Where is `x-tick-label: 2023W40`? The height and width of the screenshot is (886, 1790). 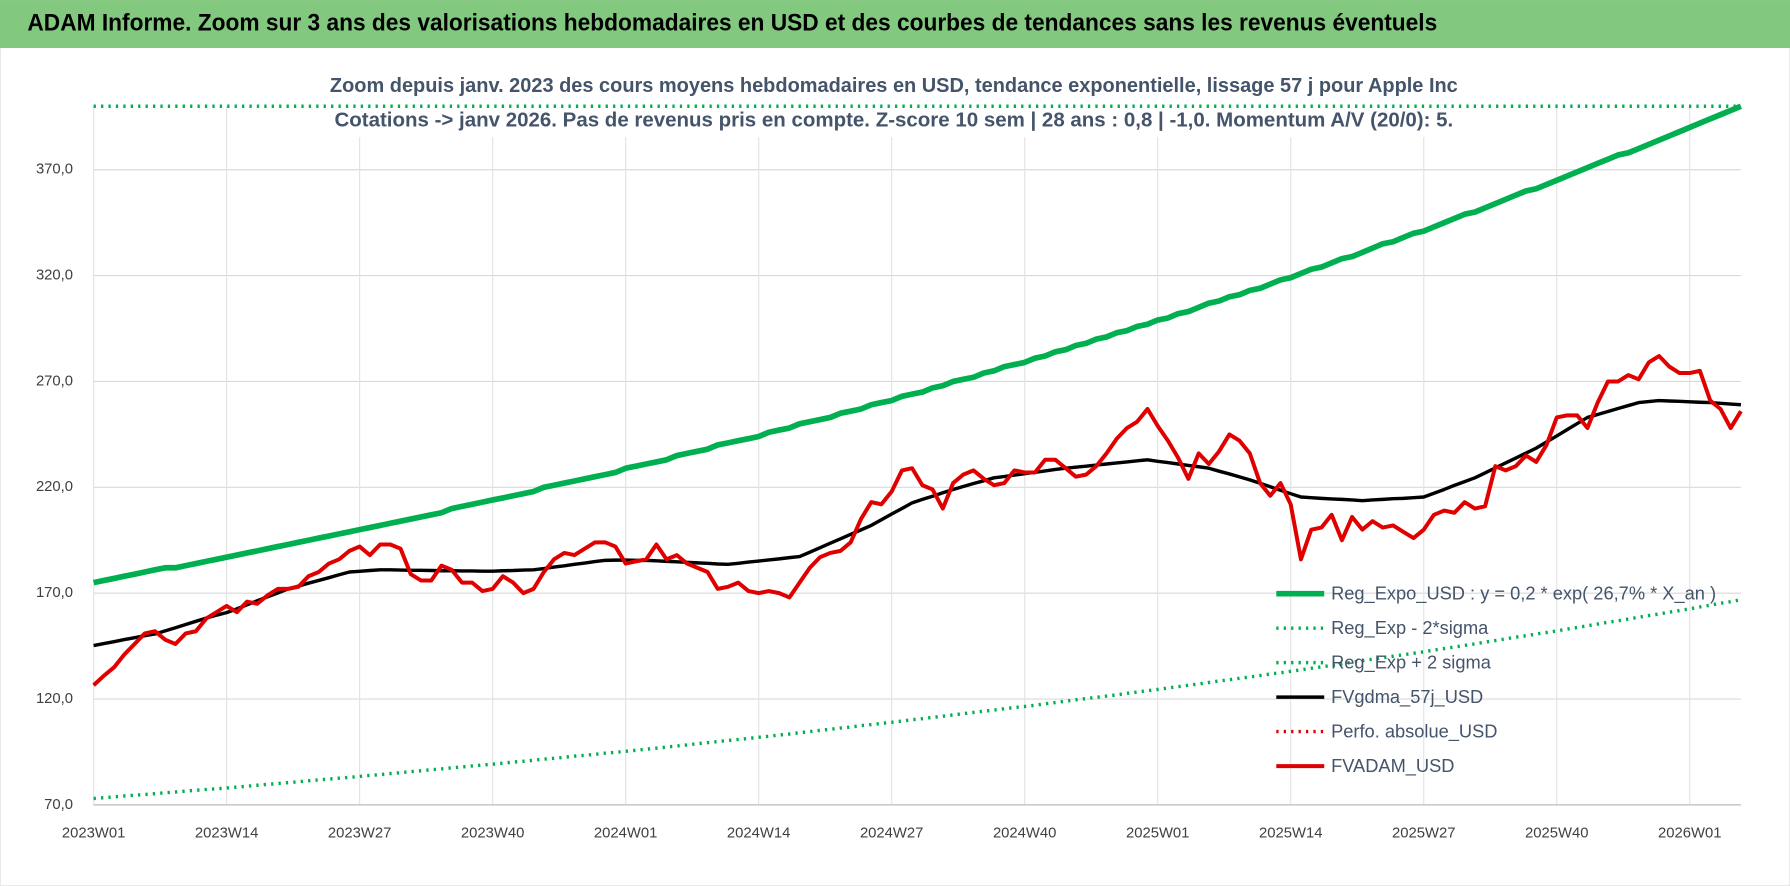
x-tick-label: 2023W40 is located at coordinates (492, 833).